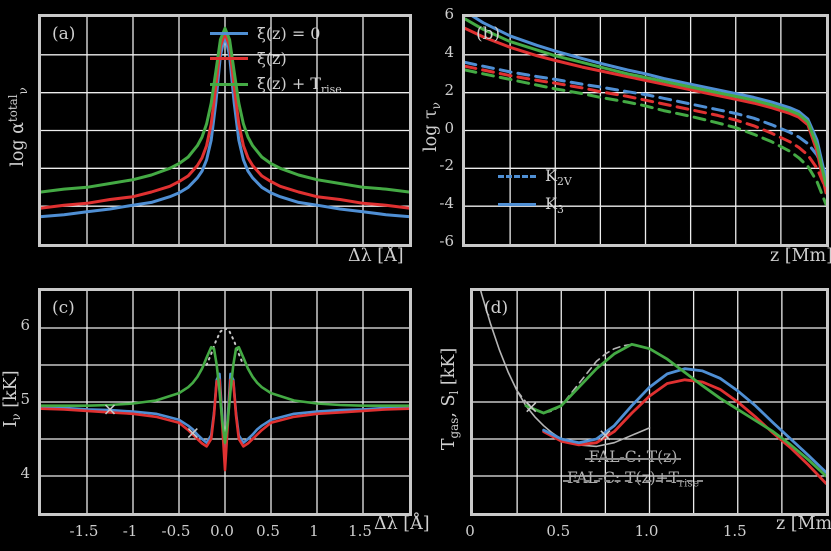 The image size is (831, 551). What do you see at coordinates (470, 531) in the screenshot?
I see `x-tick-label: 0` at bounding box center [470, 531].